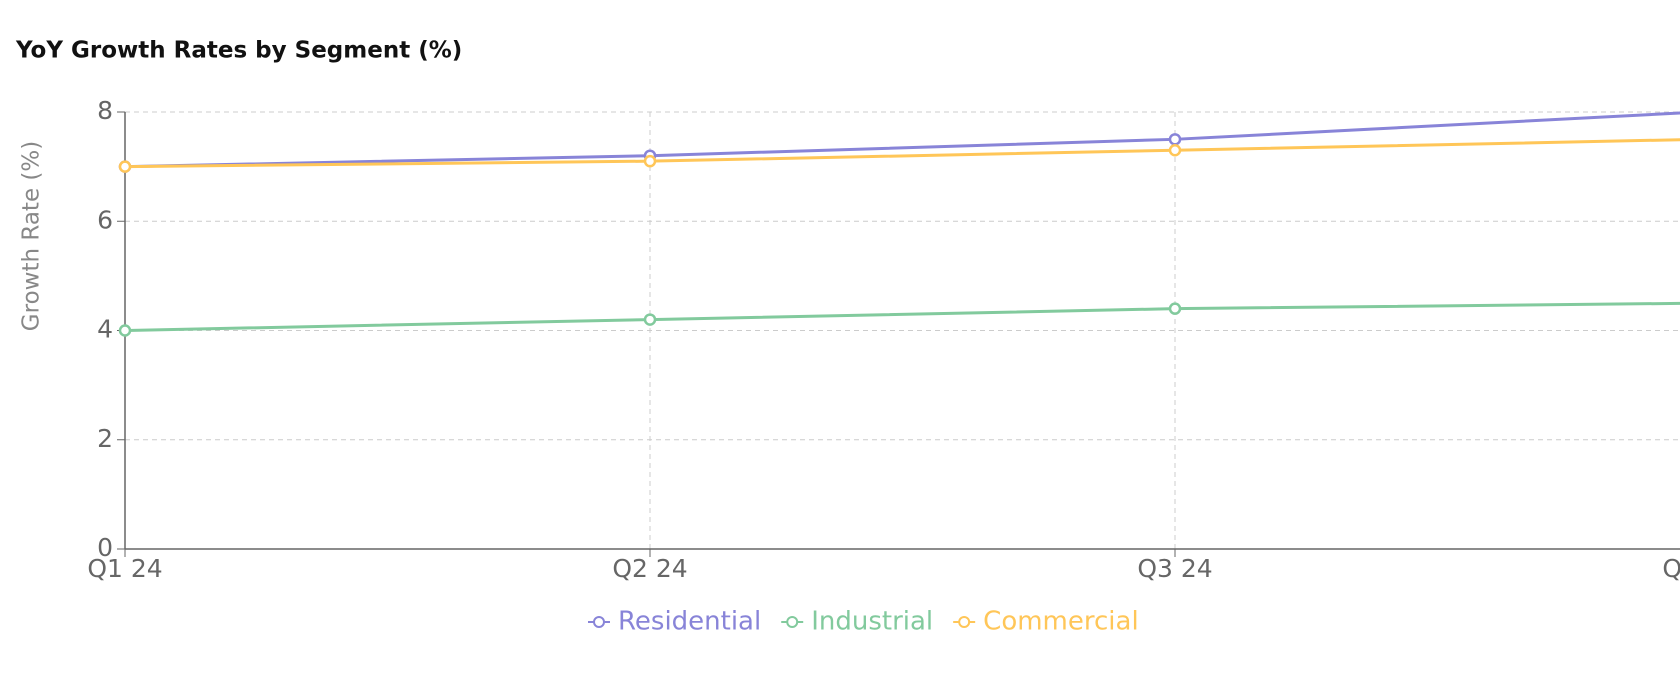  I want to click on x-tick-label: Q1 24, so click(124, 568).